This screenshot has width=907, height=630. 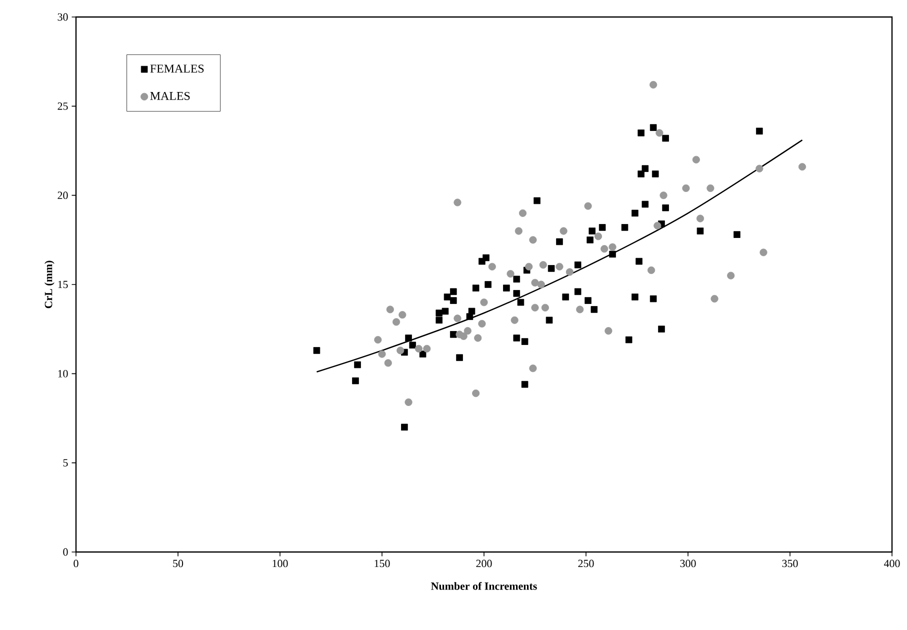 I want to click on y-axis-title: CrL (mm), so click(x=49, y=284).